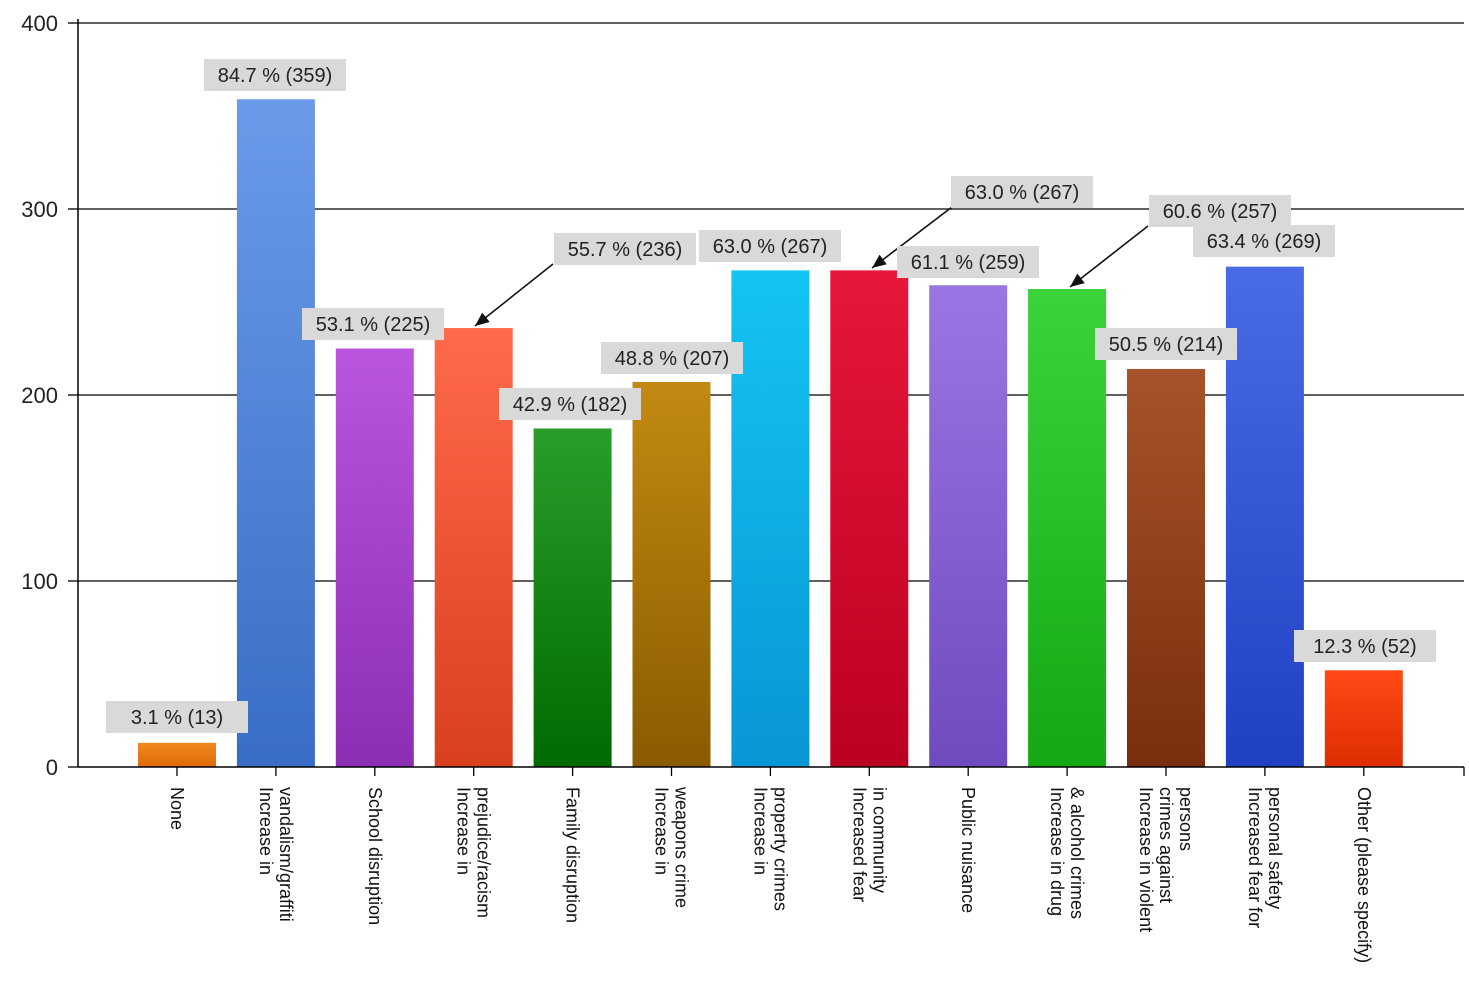 Image resolution: width=1469 pixels, height=986 pixels. Describe the element at coordinates (869, 844) in the screenshot. I see `x-tick-label: Increased fearin community` at that location.